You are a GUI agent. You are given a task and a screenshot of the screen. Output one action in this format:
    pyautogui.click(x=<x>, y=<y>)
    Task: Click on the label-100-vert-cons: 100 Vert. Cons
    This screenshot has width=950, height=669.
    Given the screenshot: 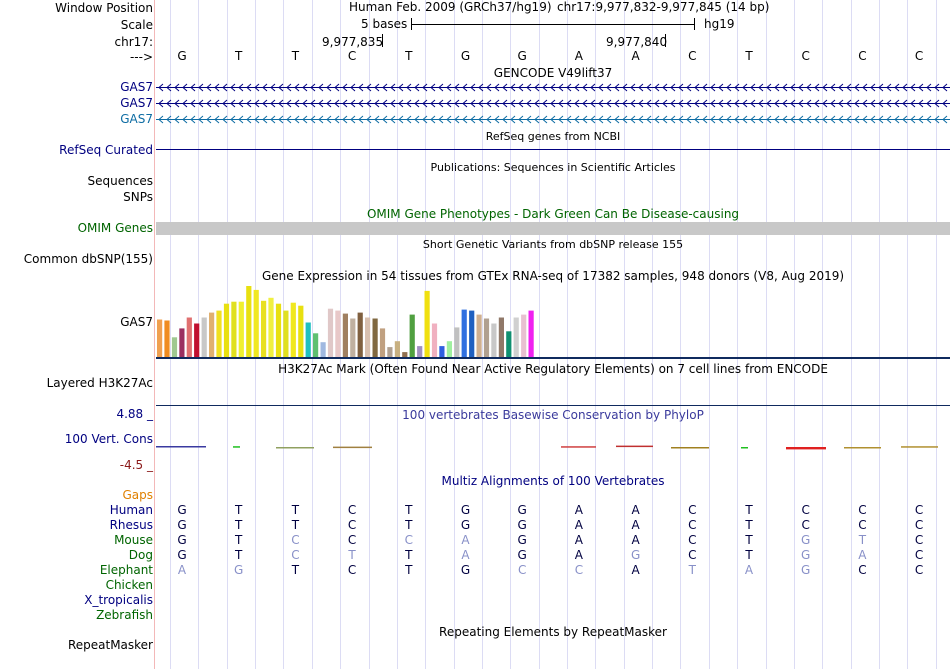 What is the action you would take?
    pyautogui.click(x=108, y=439)
    